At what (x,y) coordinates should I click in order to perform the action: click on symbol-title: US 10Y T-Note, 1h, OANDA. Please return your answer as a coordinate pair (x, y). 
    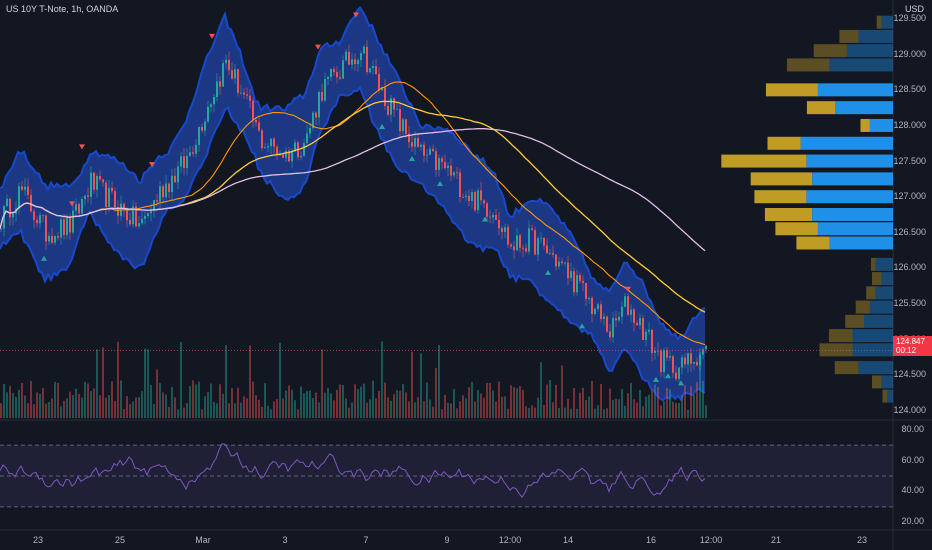
    Looking at the image, I should click on (62, 9).